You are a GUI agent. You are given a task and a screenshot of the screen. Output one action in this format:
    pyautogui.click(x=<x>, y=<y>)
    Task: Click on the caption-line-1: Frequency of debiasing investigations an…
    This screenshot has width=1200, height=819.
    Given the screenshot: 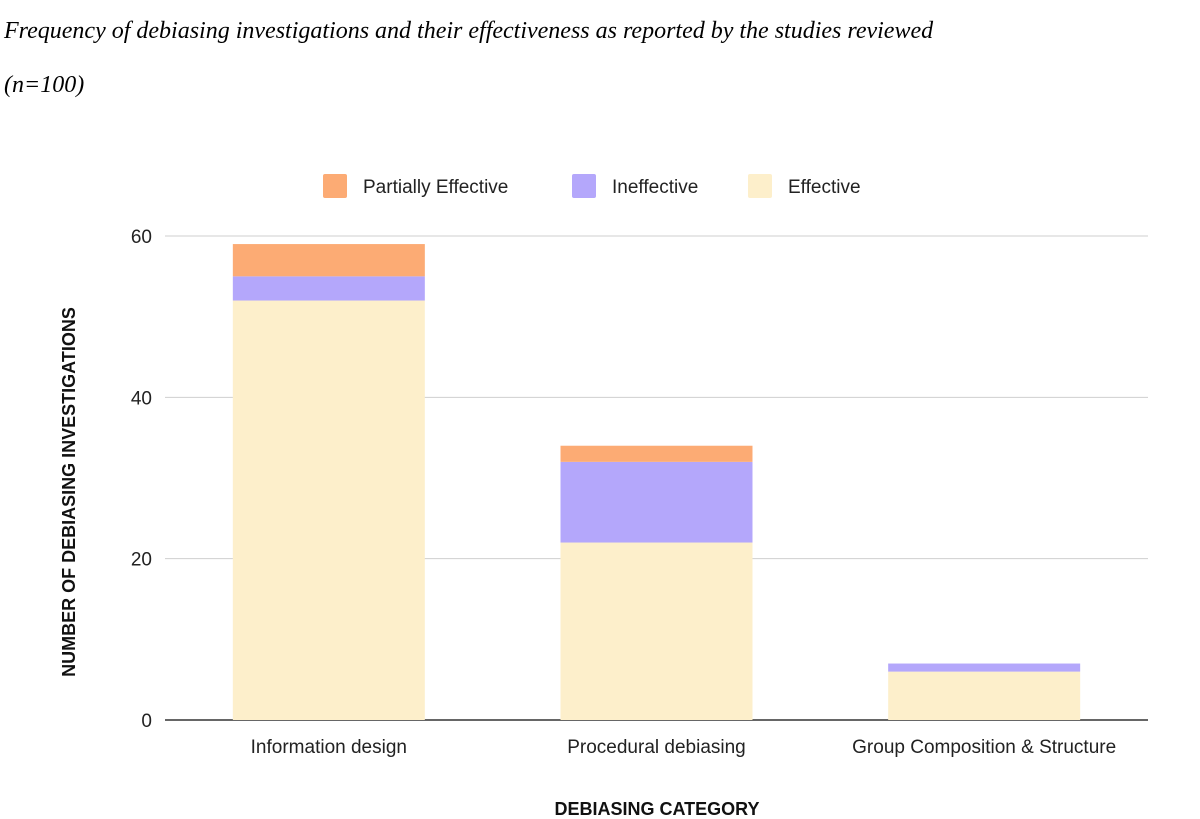 What is the action you would take?
    pyautogui.click(x=469, y=31)
    